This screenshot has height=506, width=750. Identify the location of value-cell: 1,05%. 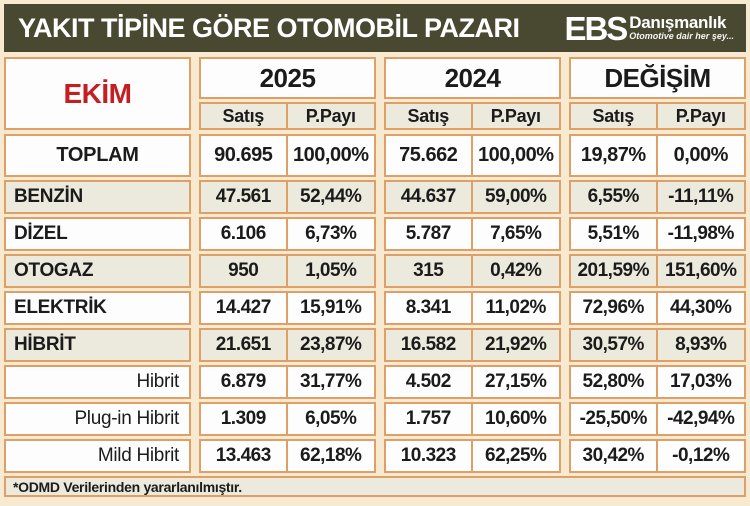
(331, 270).